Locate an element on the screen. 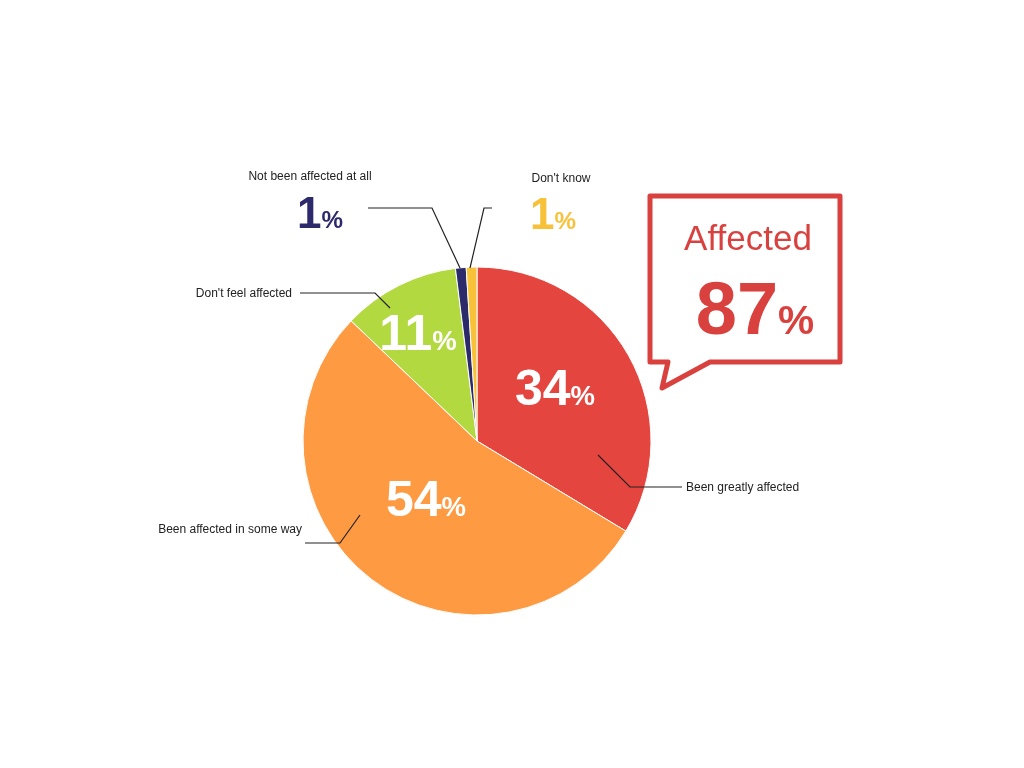 This screenshot has height=768, width=1024. slice-label: Not been affected at all is located at coordinates (310, 176).